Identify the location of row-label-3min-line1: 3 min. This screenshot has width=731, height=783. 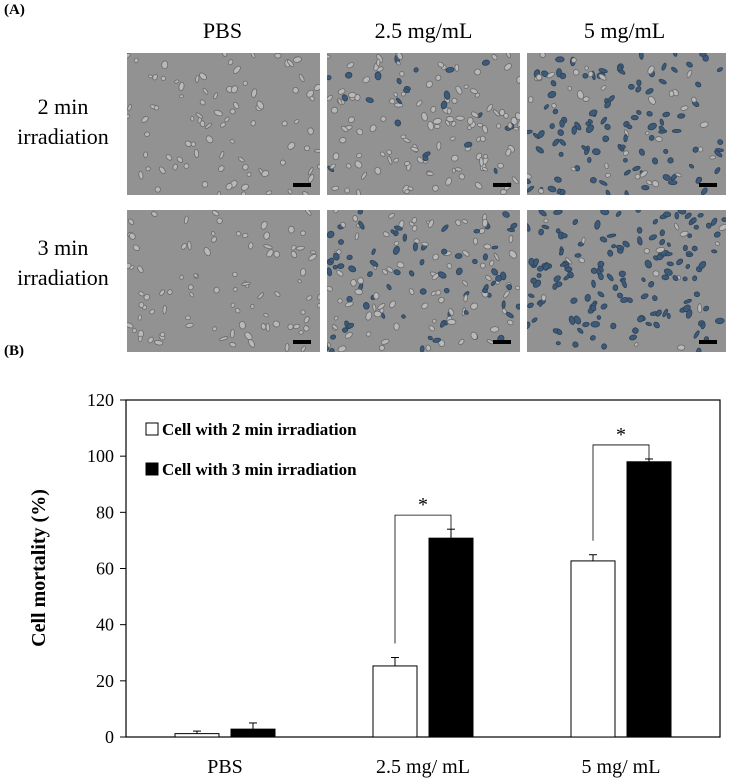
(63, 247).